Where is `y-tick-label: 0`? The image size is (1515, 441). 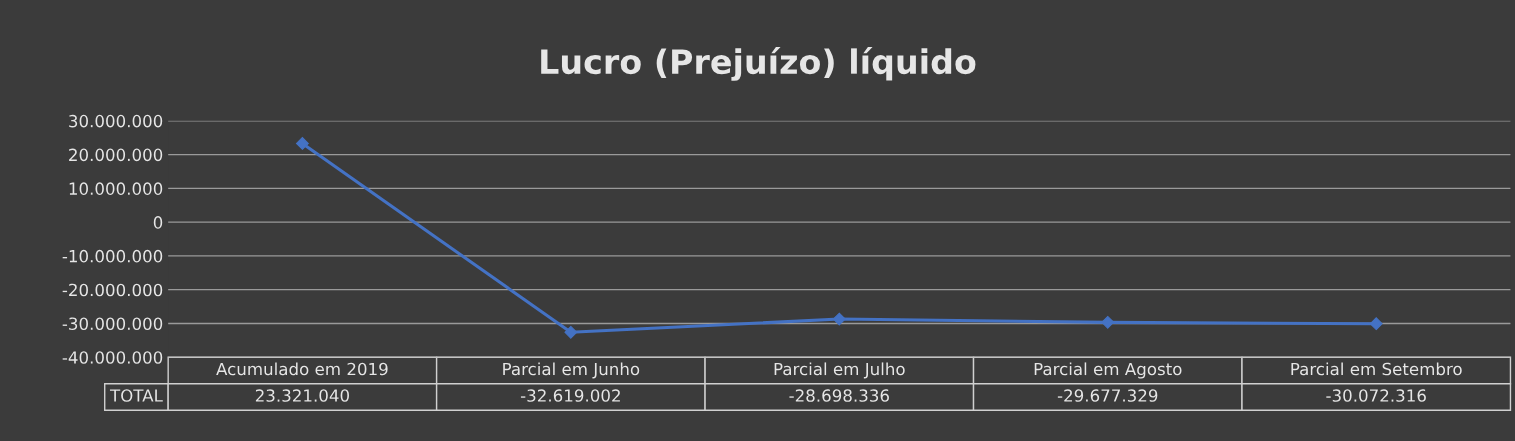
y-tick-label: 0 is located at coordinates (158, 222).